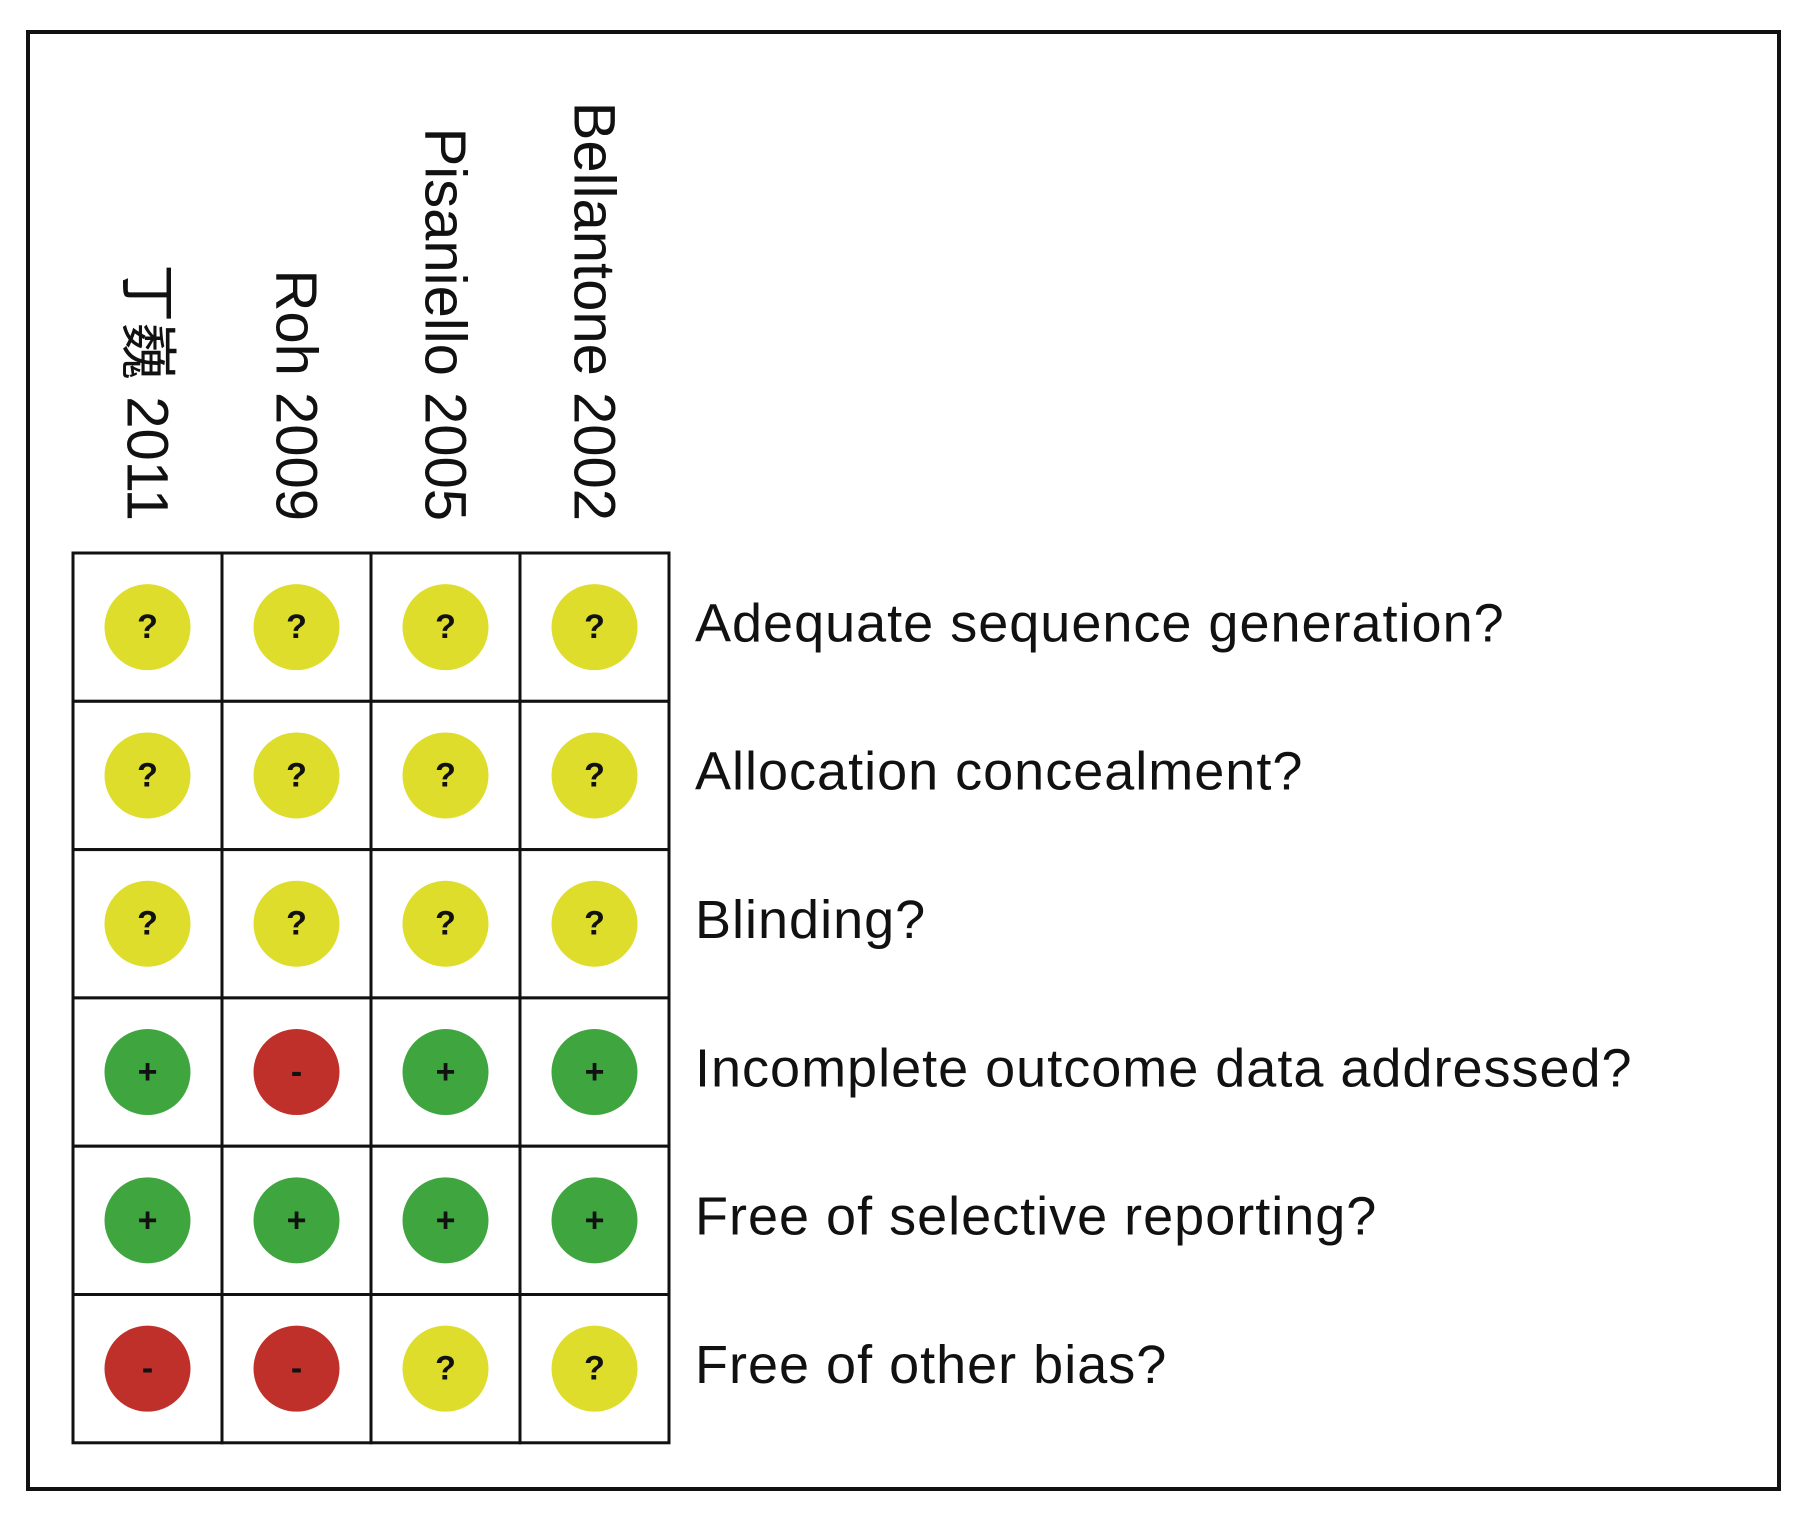 This screenshot has width=1811, height=1535. I want to click on domain-label: Free of selective reporting?, so click(1036, 1217).